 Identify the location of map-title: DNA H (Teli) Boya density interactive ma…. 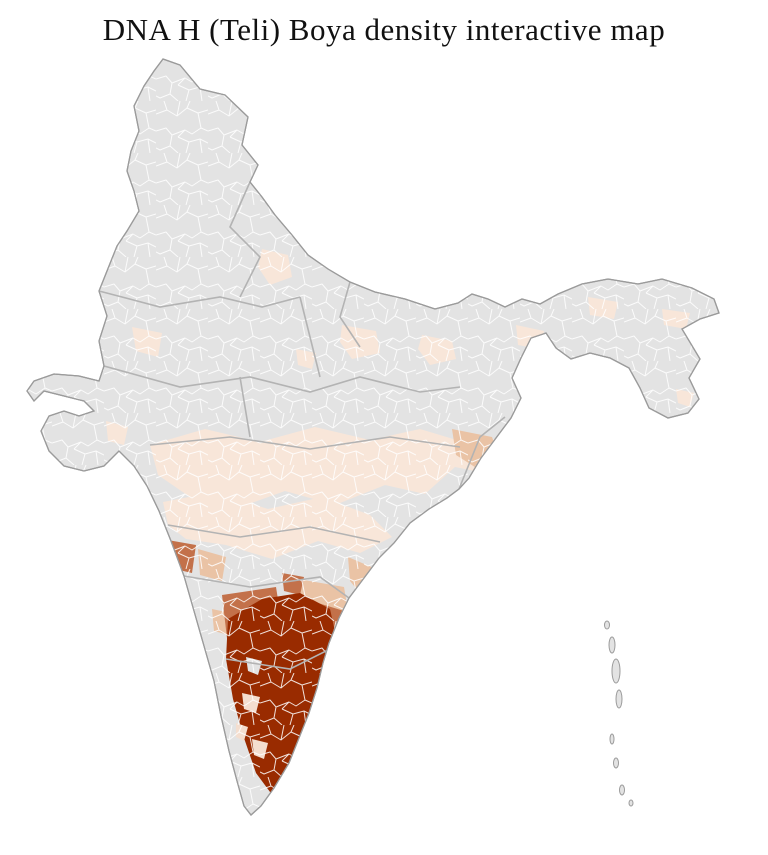
(384, 29).